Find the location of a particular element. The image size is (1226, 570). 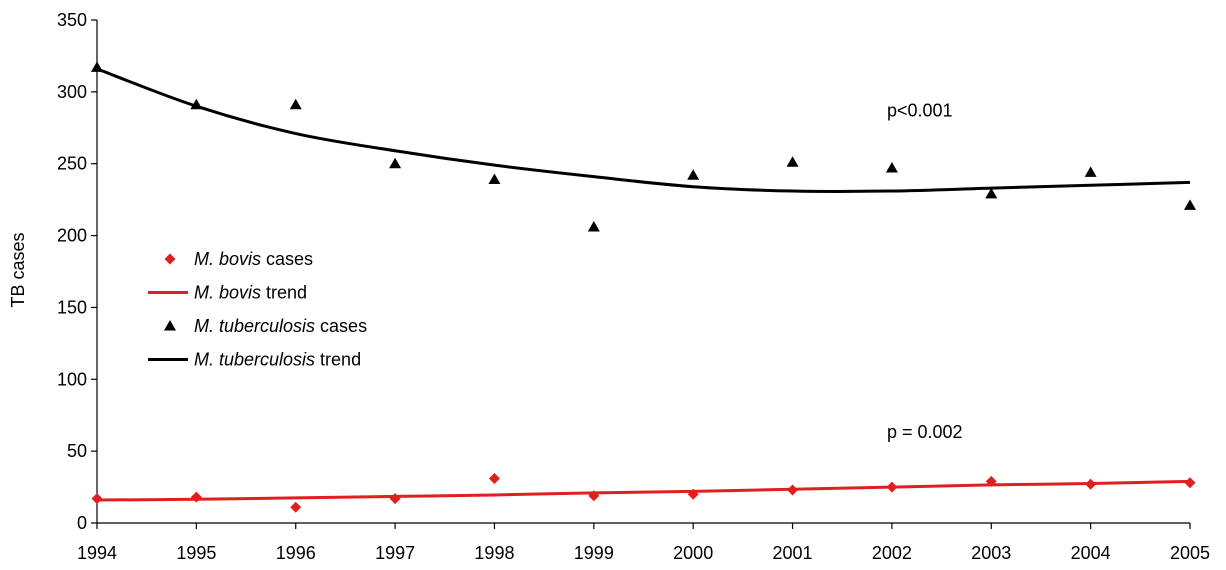

p-value-annotation: p<0.001 is located at coordinates (920, 110).